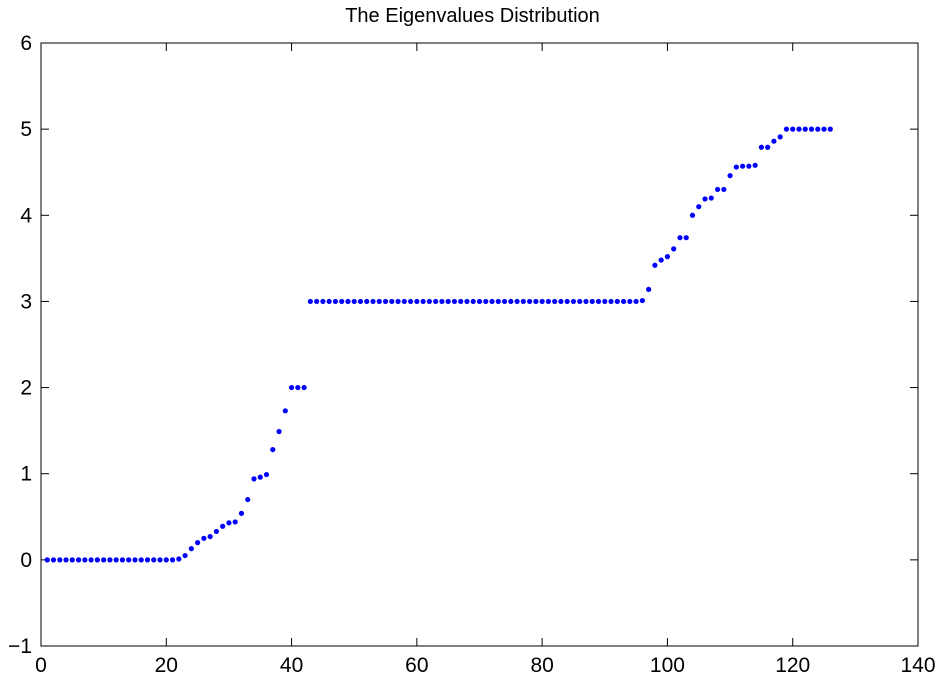 The width and height of the screenshot is (945, 683). What do you see at coordinates (792, 665) in the screenshot?
I see `x-tick-label: 120` at bounding box center [792, 665].